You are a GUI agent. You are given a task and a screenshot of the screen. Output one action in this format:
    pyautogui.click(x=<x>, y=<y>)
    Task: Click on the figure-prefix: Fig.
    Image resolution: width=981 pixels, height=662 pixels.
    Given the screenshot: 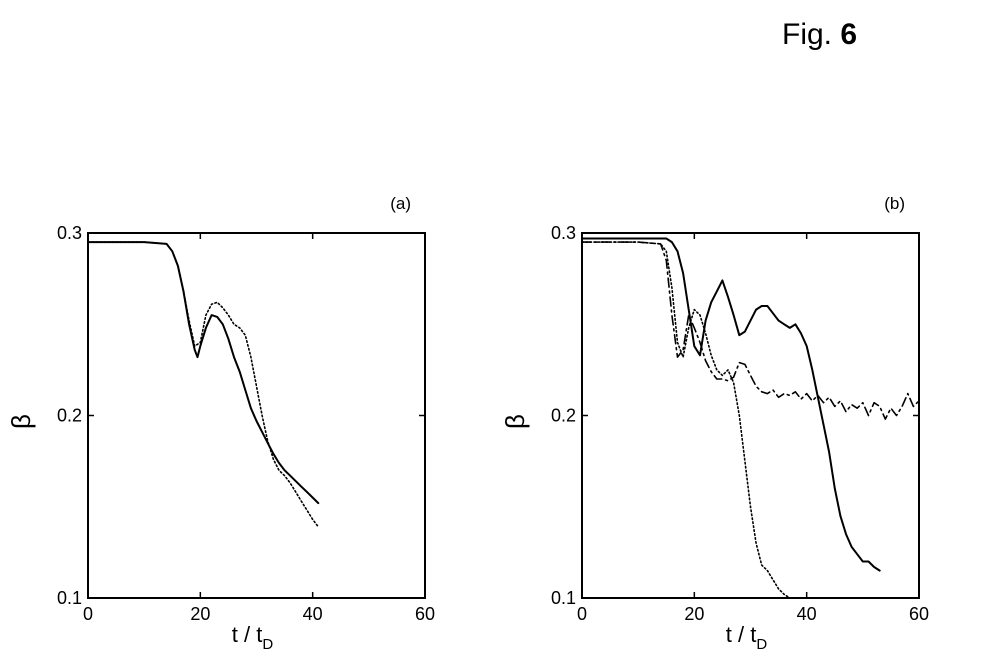 What is the action you would take?
    pyautogui.click(x=807, y=34)
    